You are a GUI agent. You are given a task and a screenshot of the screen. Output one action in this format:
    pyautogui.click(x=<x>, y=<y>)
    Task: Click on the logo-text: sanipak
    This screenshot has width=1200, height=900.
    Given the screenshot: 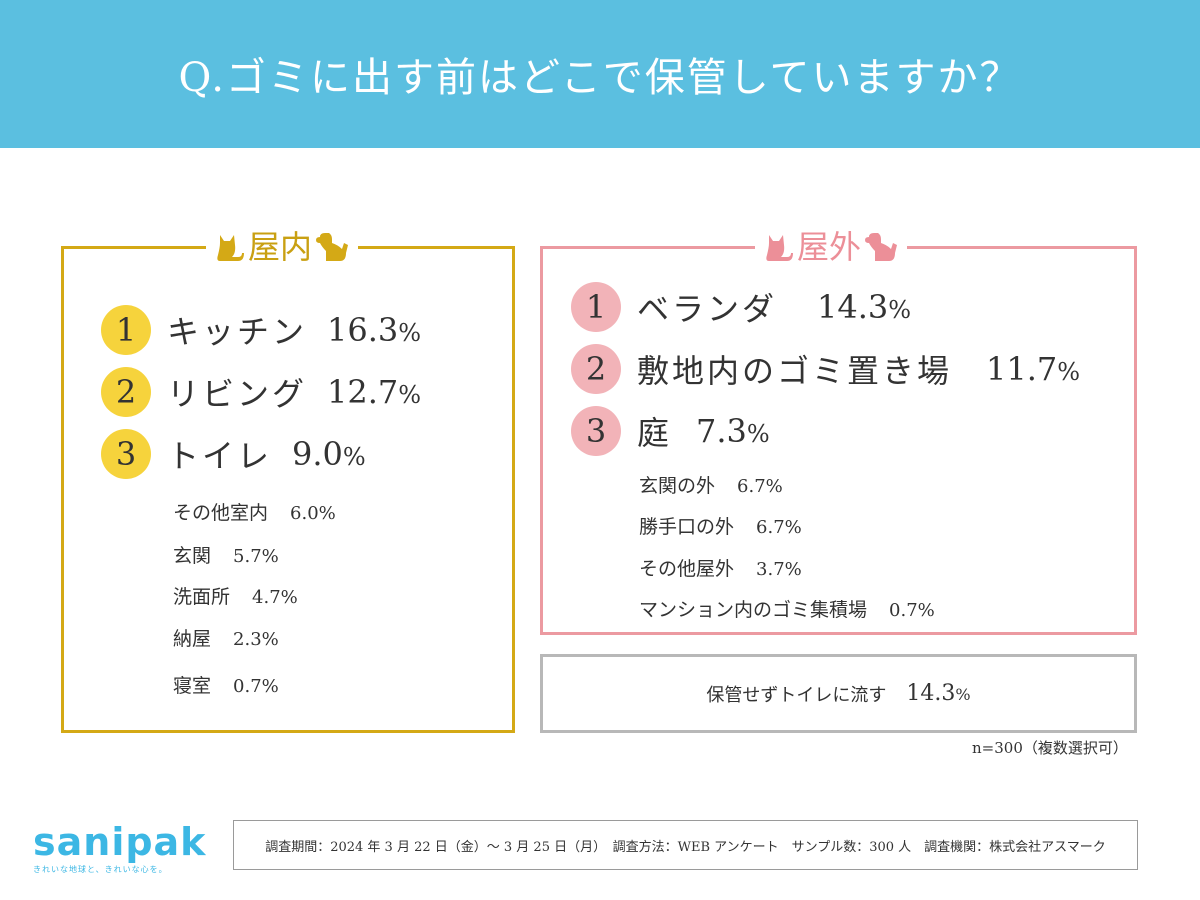 What is the action you would take?
    pyautogui.click(x=120, y=842)
    